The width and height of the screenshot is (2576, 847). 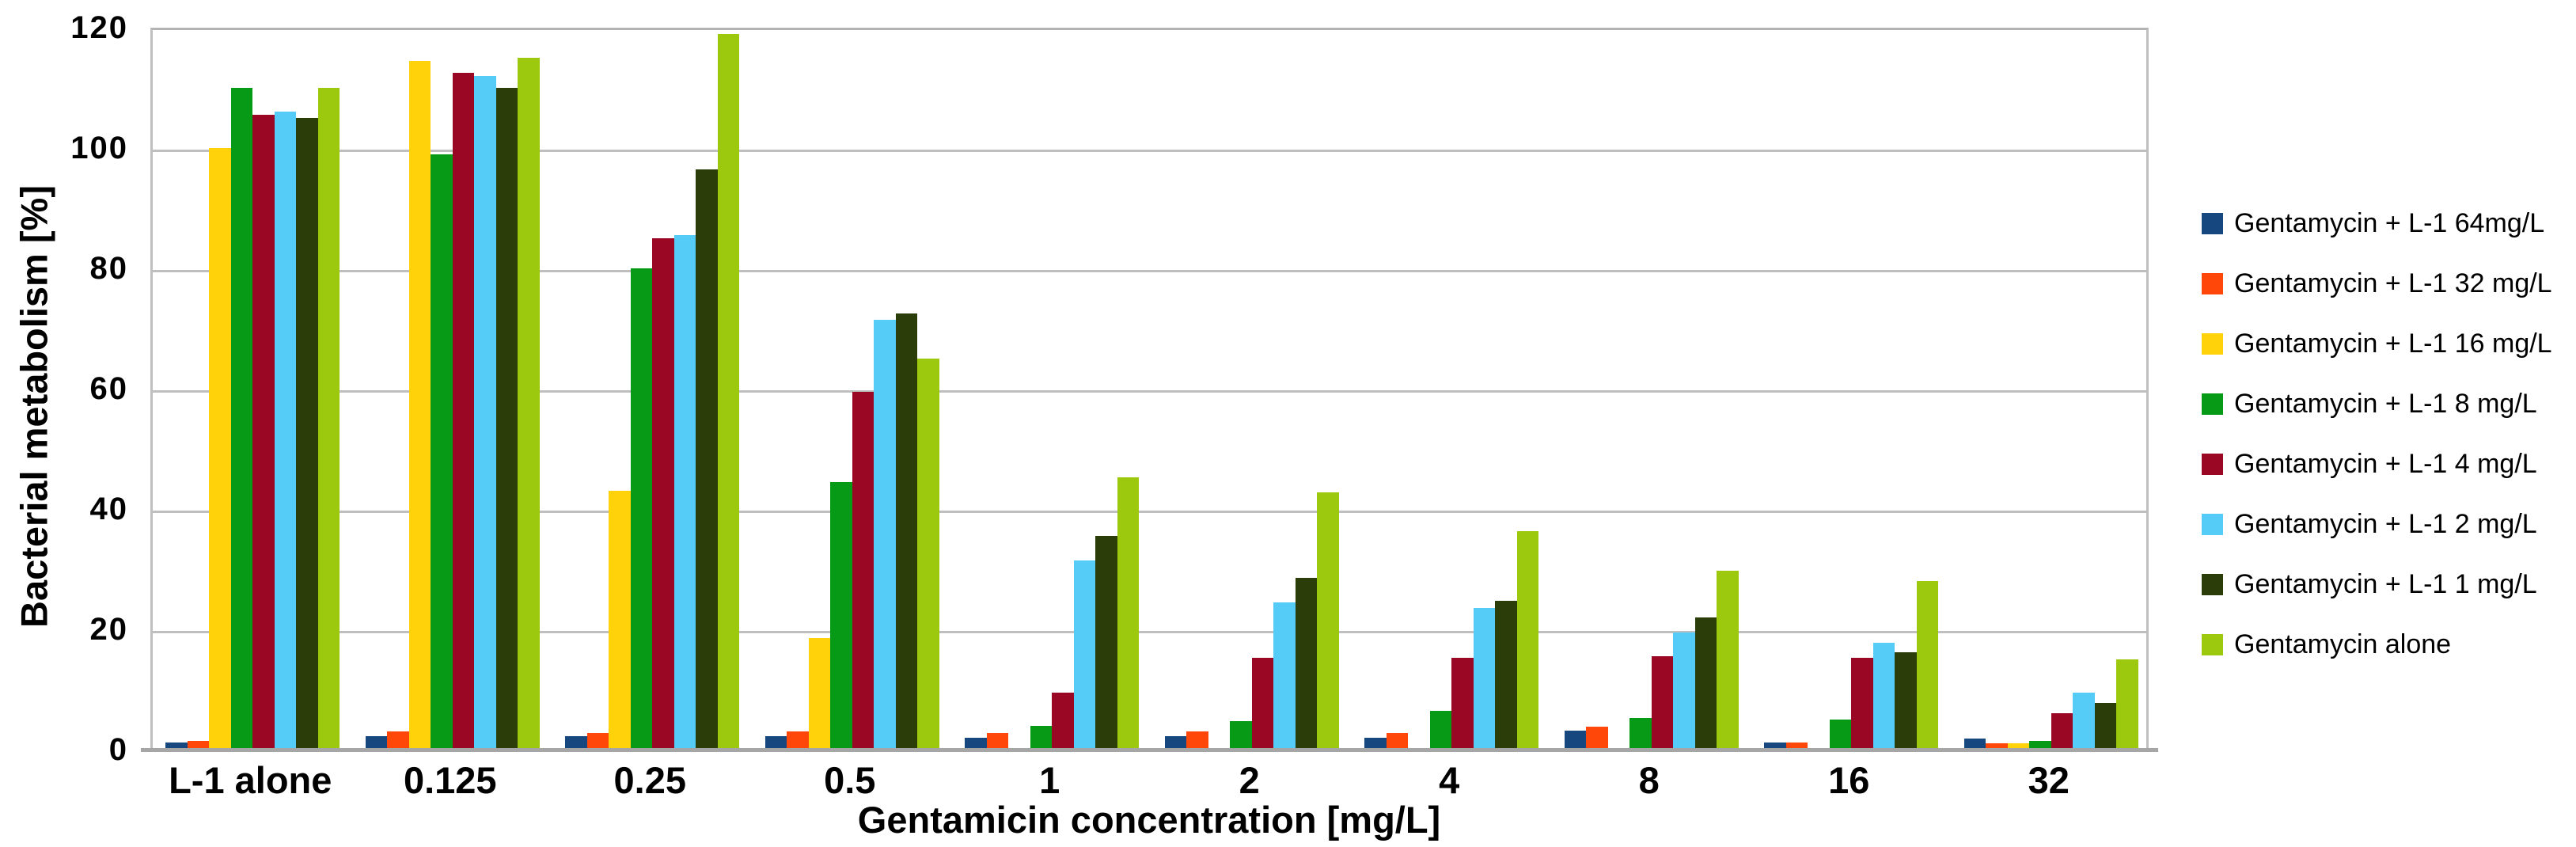 What do you see at coordinates (663, 494) in the screenshot?
I see `bar-0.25-s4` at bounding box center [663, 494].